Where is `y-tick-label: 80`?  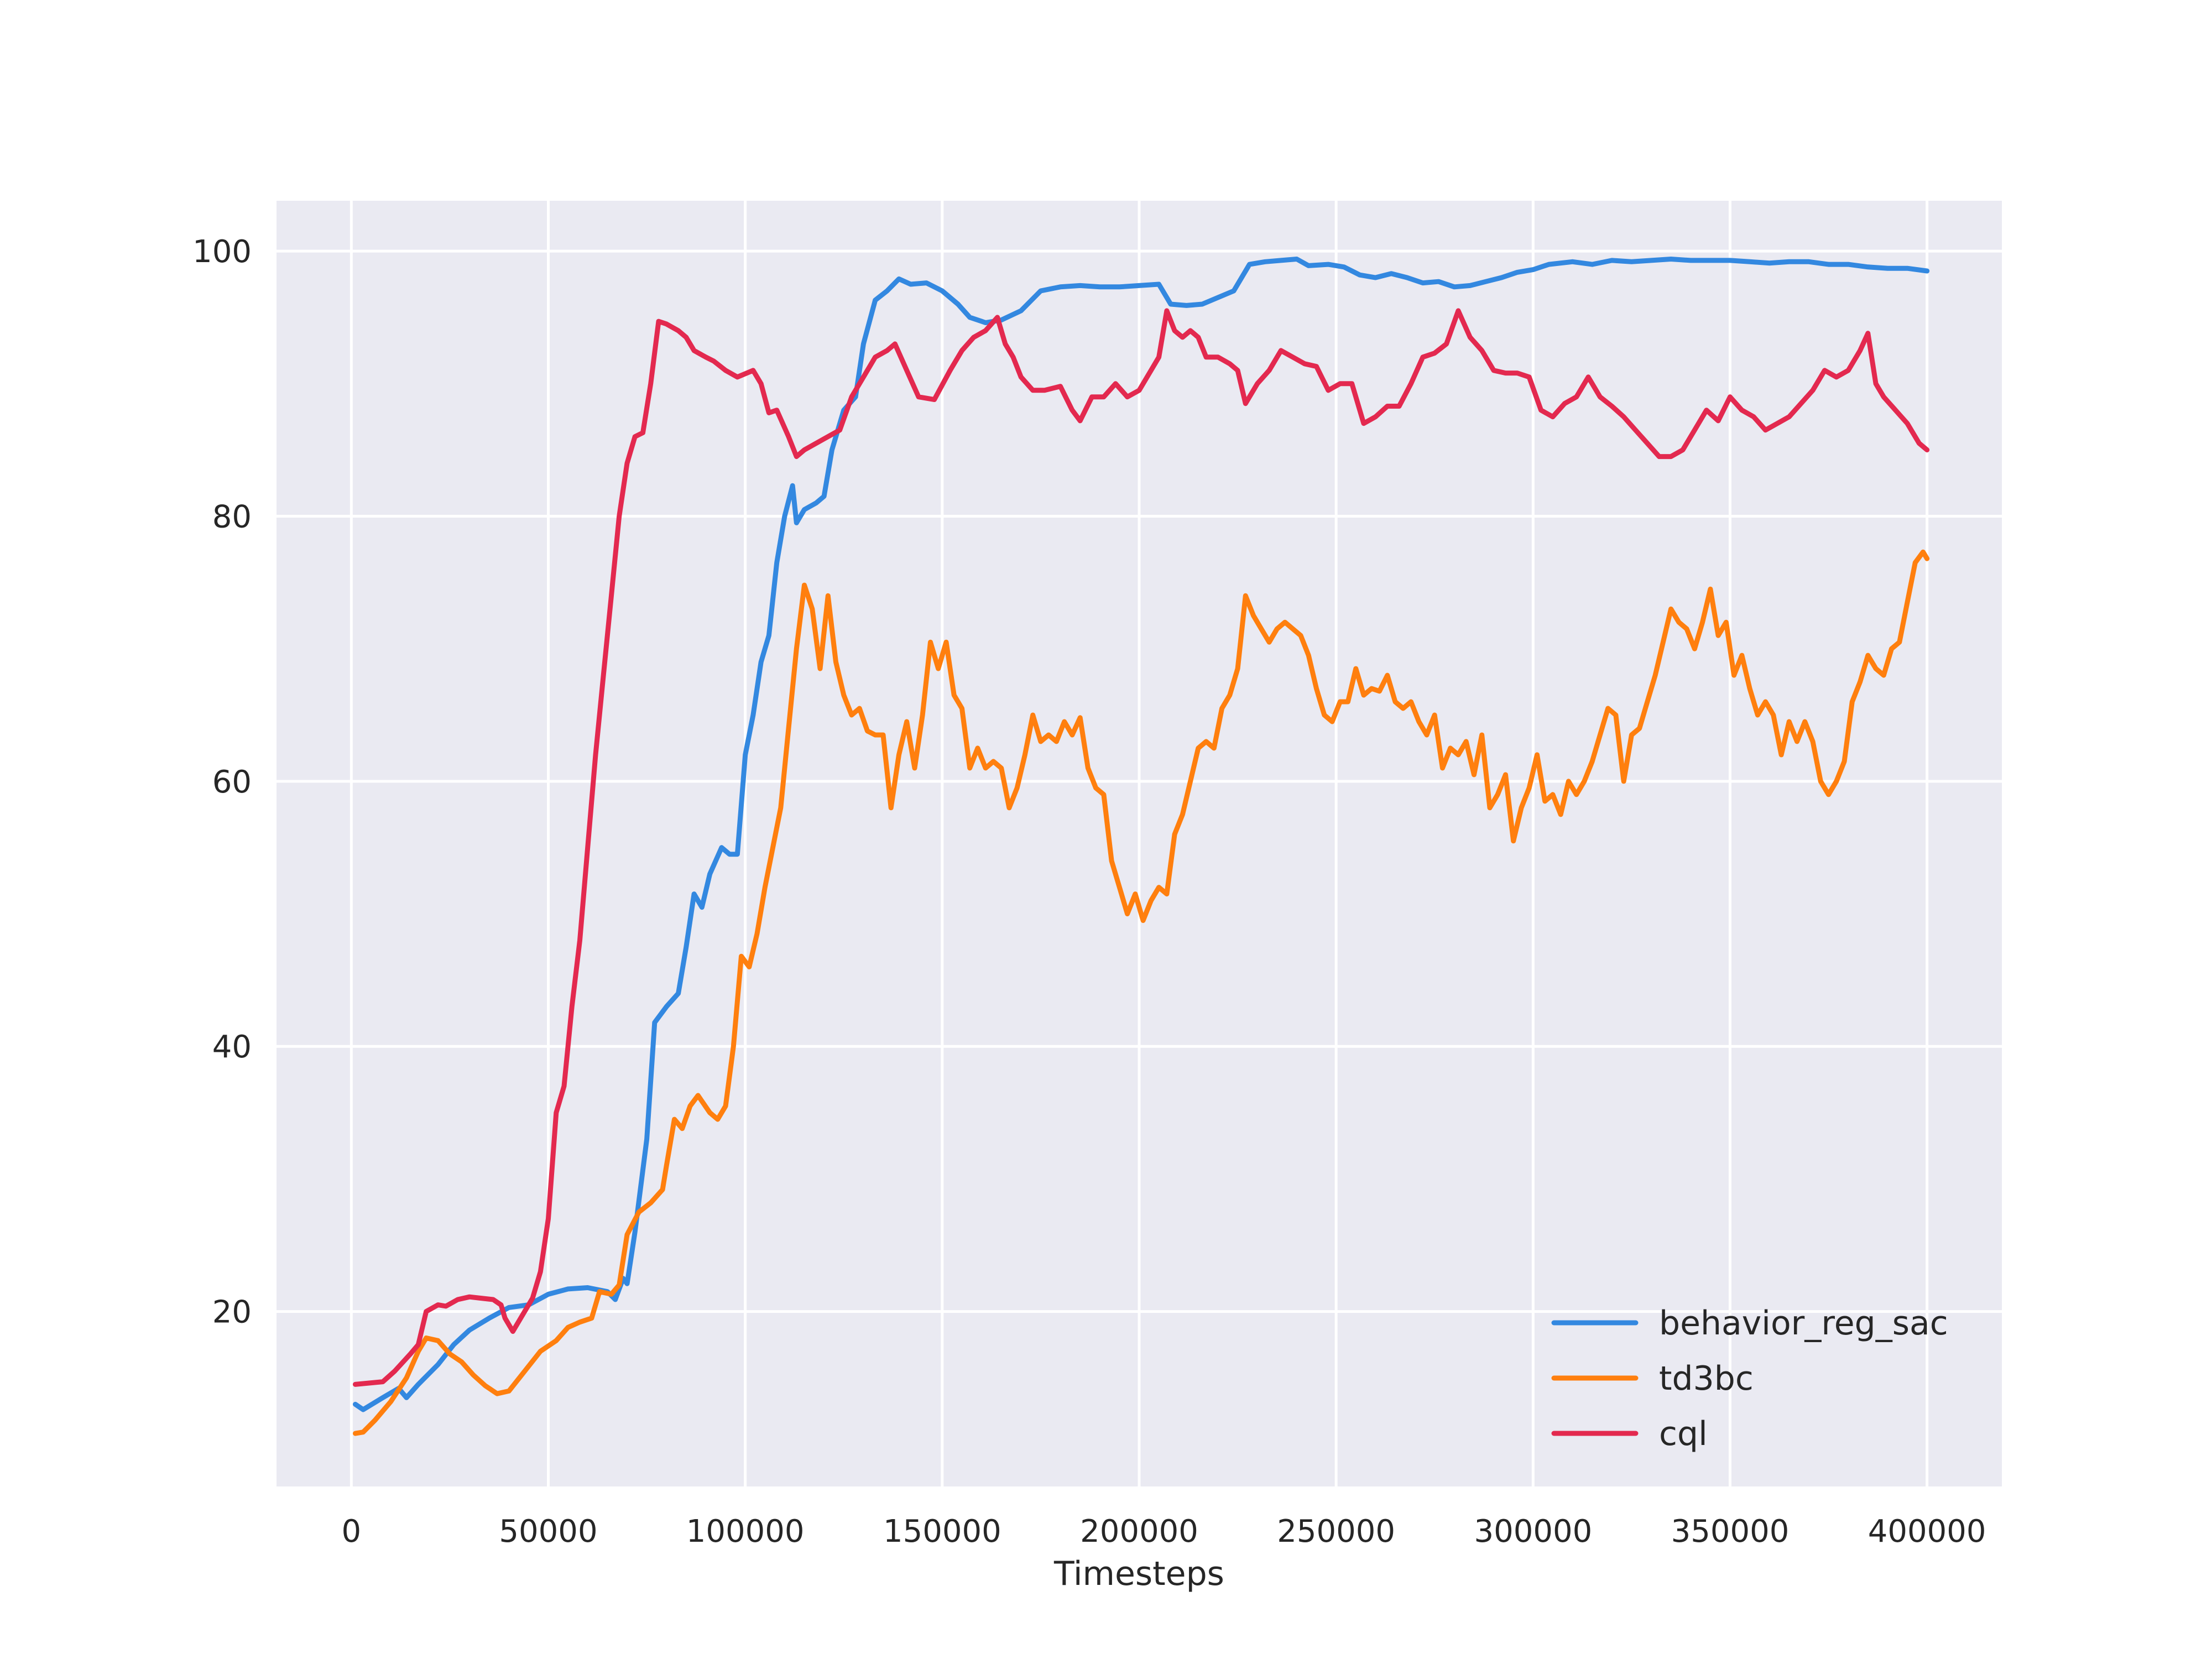
y-tick-label: 80 is located at coordinates (232, 517).